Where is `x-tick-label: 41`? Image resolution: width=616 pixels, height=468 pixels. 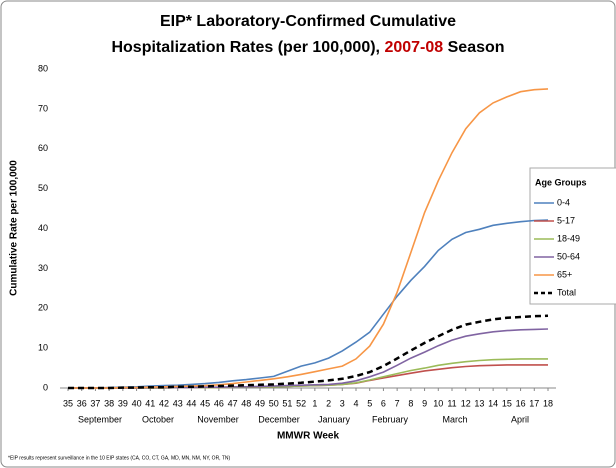 x-tick-label: 41 is located at coordinates (150, 403).